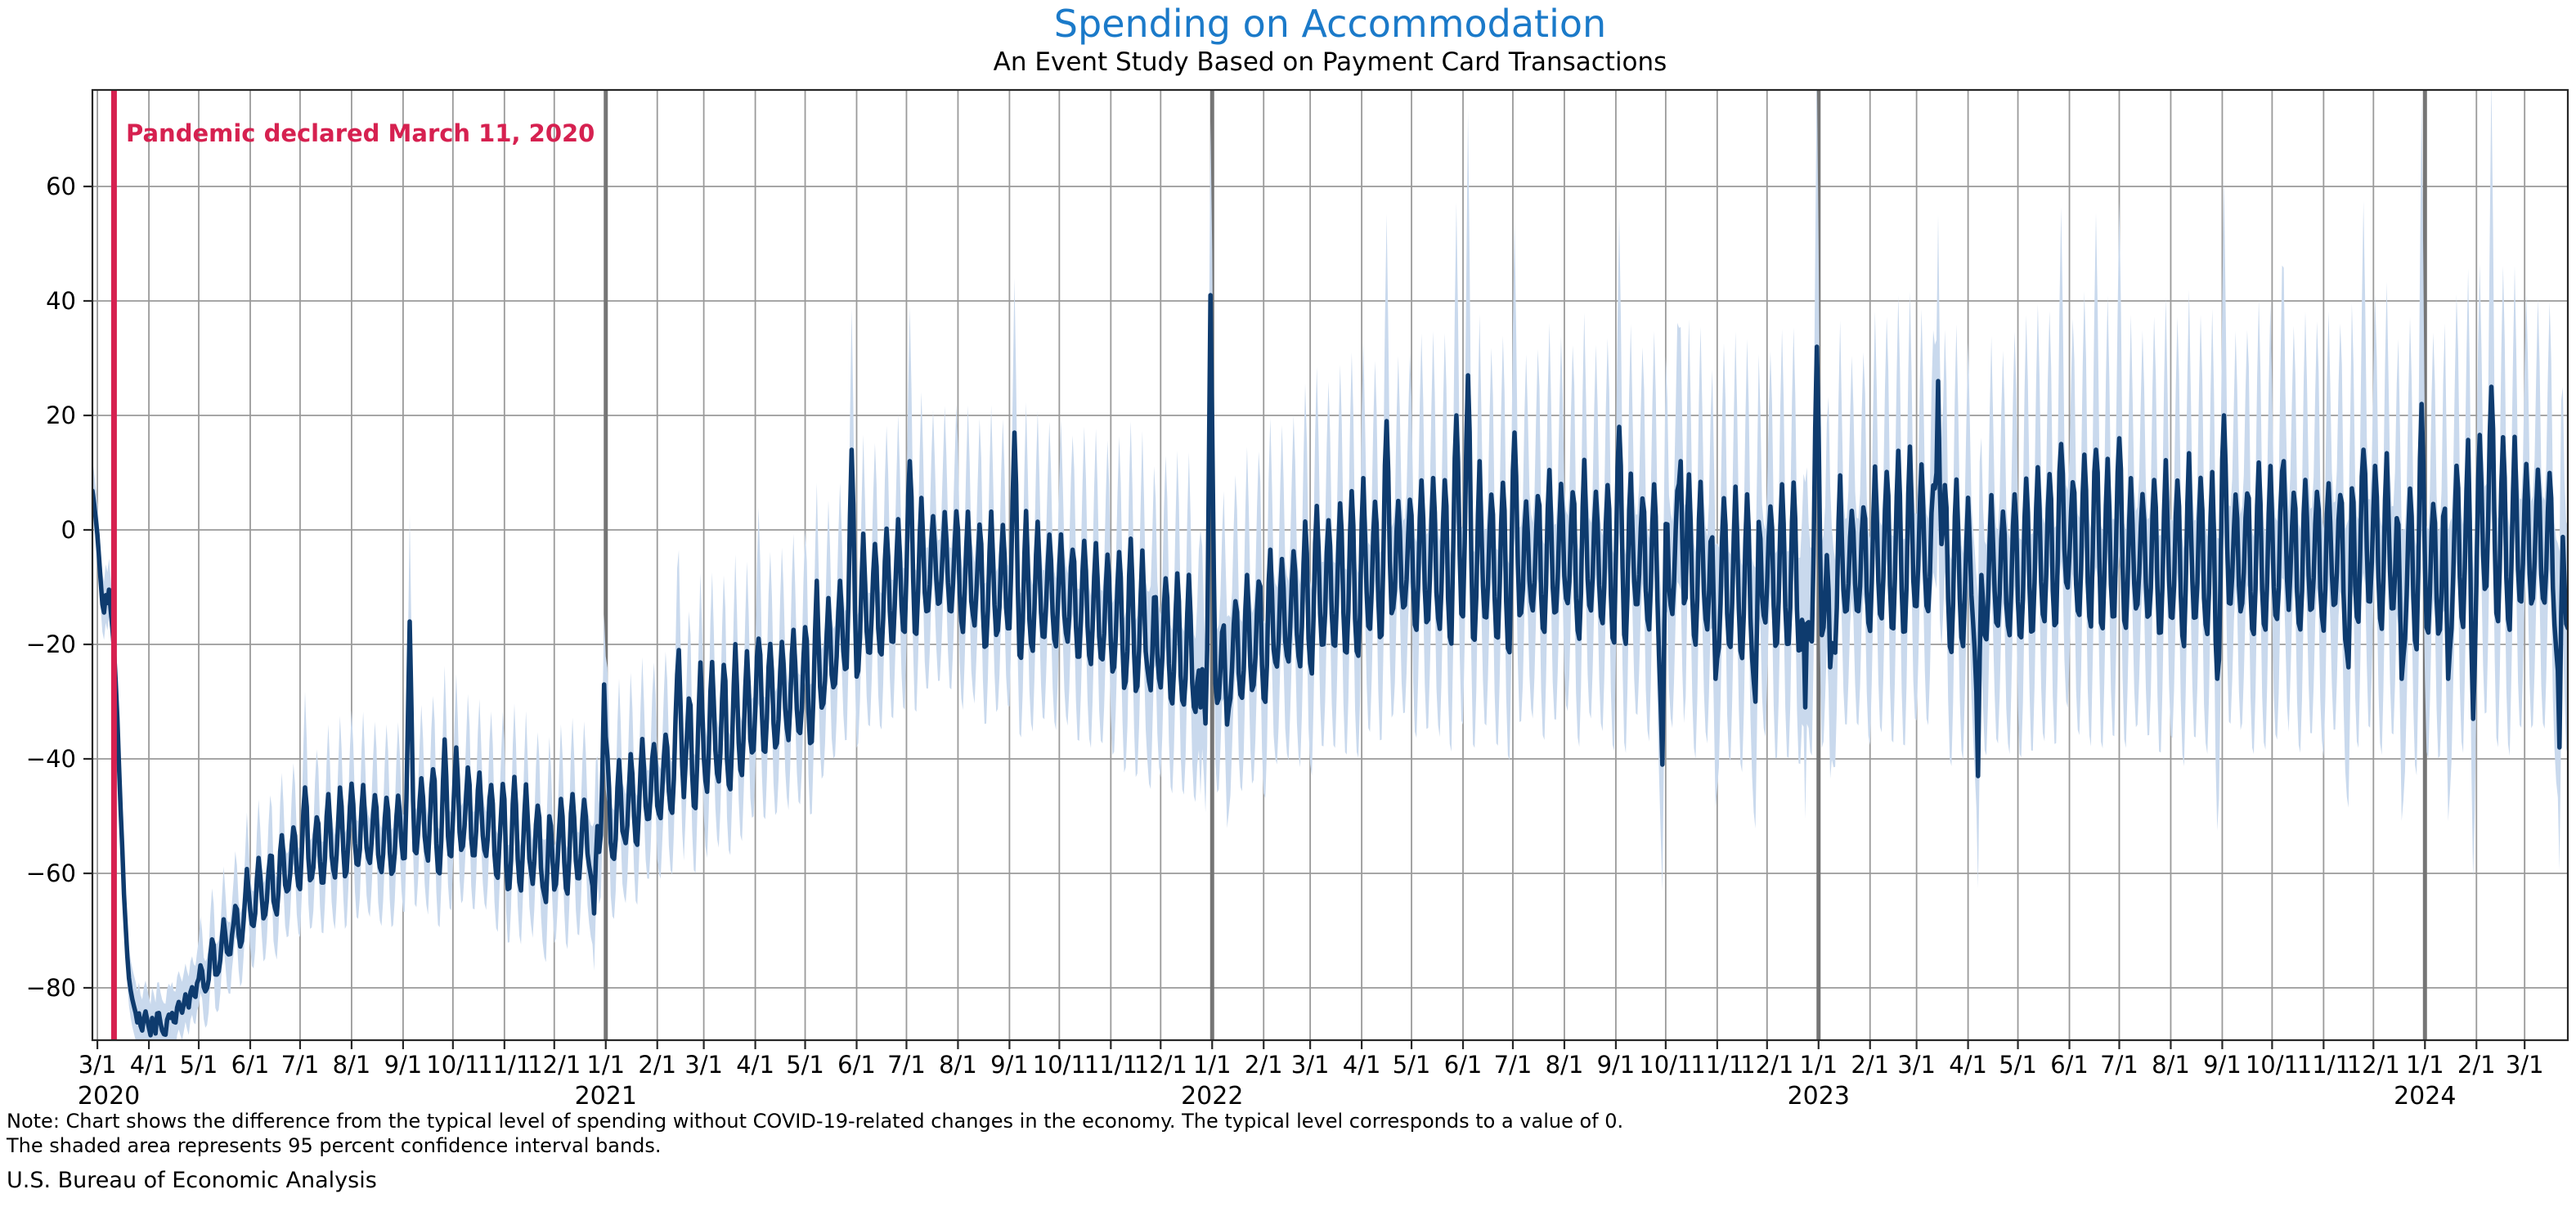  I want to click on y-tick-label: 0, so click(68, 530).